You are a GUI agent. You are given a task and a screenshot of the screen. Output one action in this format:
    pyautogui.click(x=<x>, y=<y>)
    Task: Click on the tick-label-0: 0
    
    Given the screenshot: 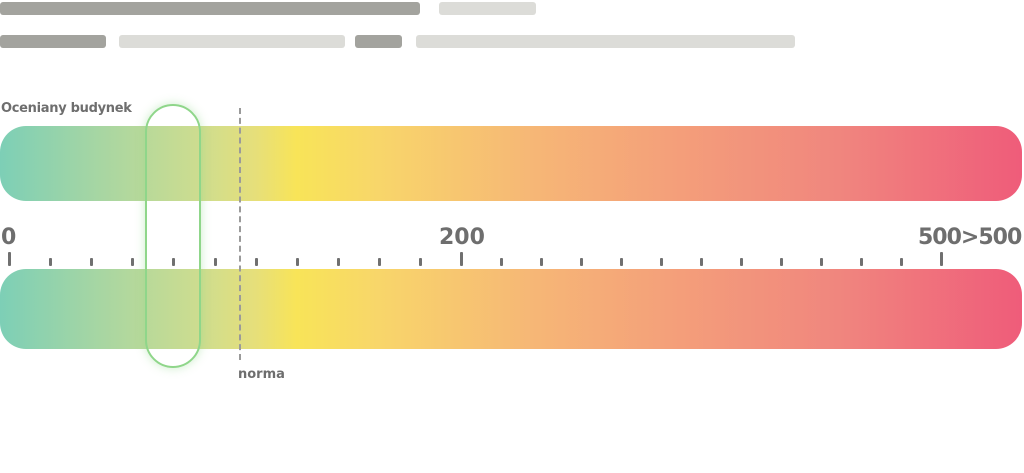 What is the action you would take?
    pyautogui.click(x=9, y=237)
    